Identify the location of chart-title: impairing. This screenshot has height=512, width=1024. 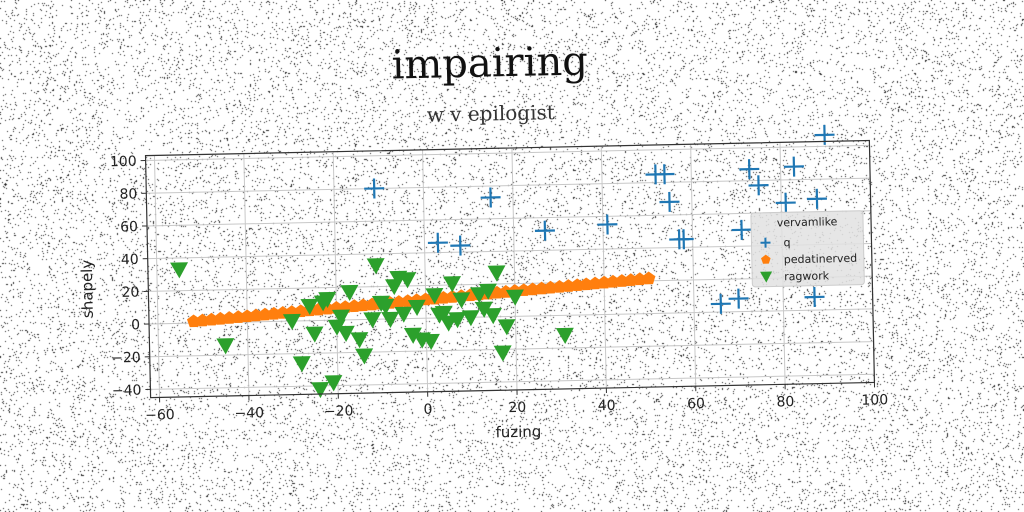
(489, 63).